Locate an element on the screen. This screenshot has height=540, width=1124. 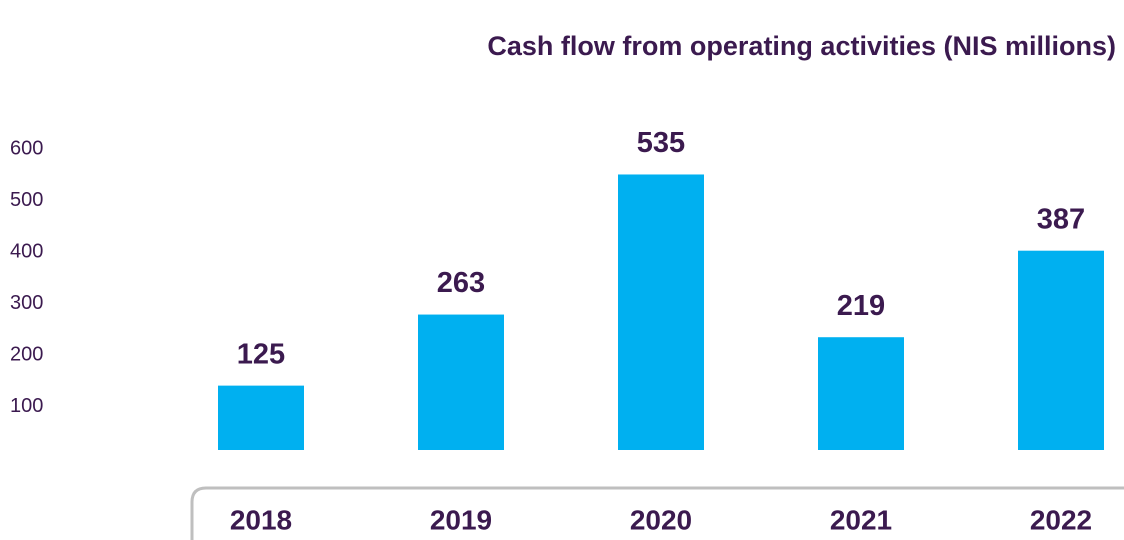
y-tick-label: 100 is located at coordinates (26, 406).